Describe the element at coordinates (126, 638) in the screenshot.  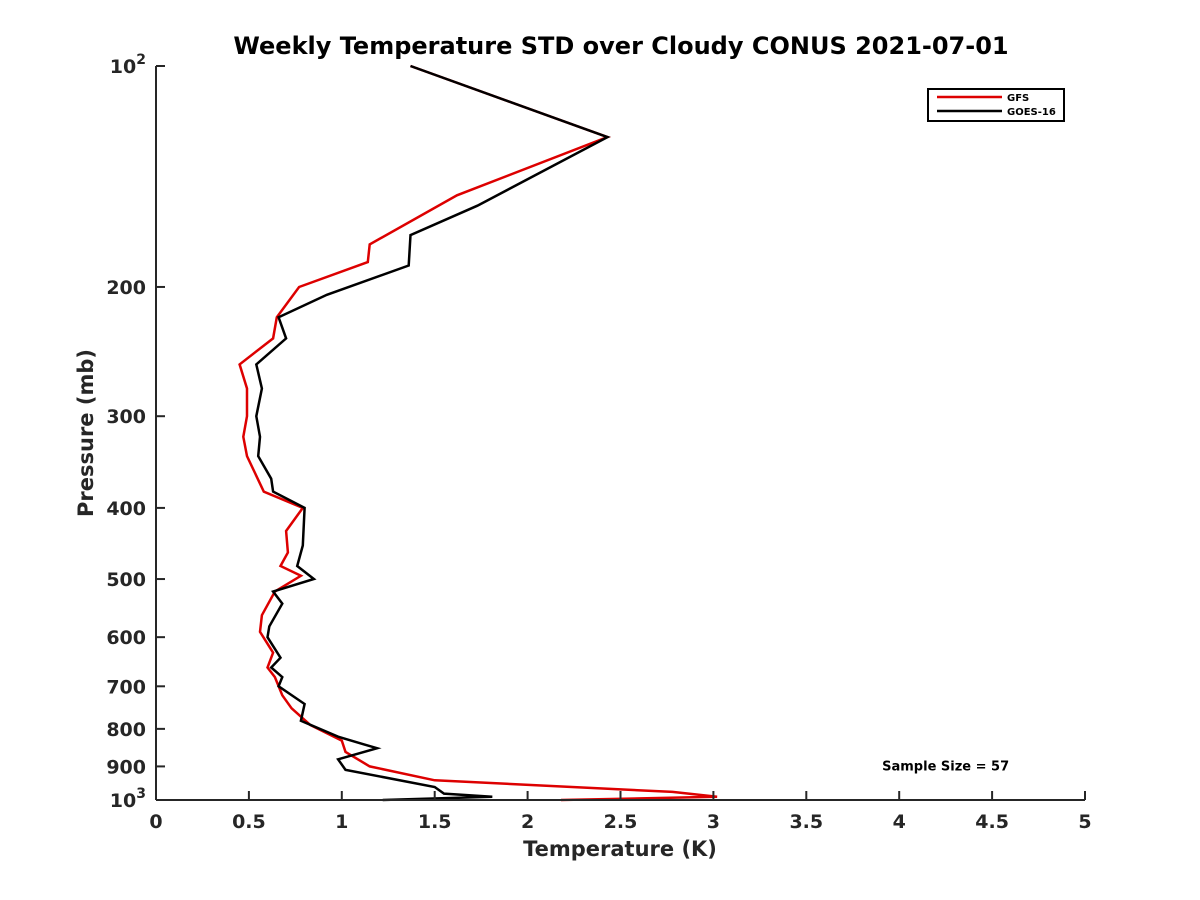
I see `y-tick-label: 600` at that location.